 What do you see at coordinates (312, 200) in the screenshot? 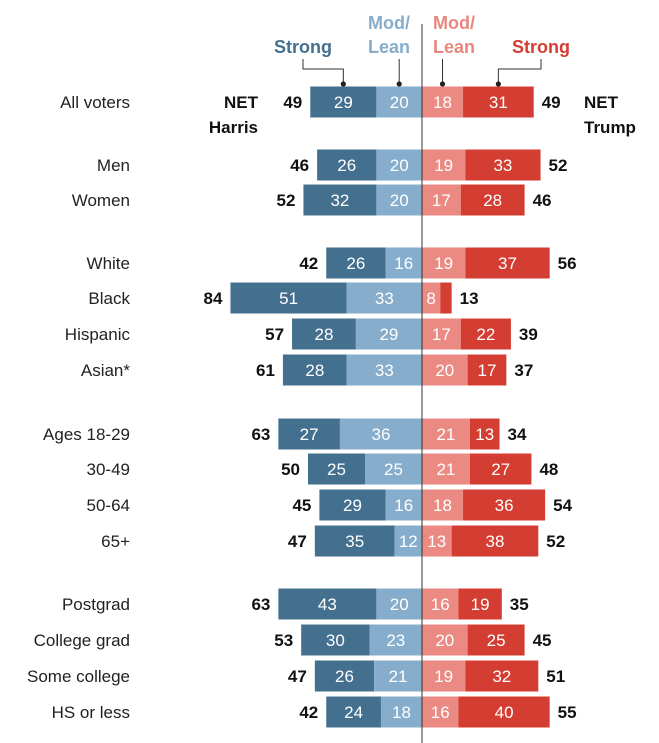
I see `chart-row: Women 32 20 17 28 52 46` at bounding box center [312, 200].